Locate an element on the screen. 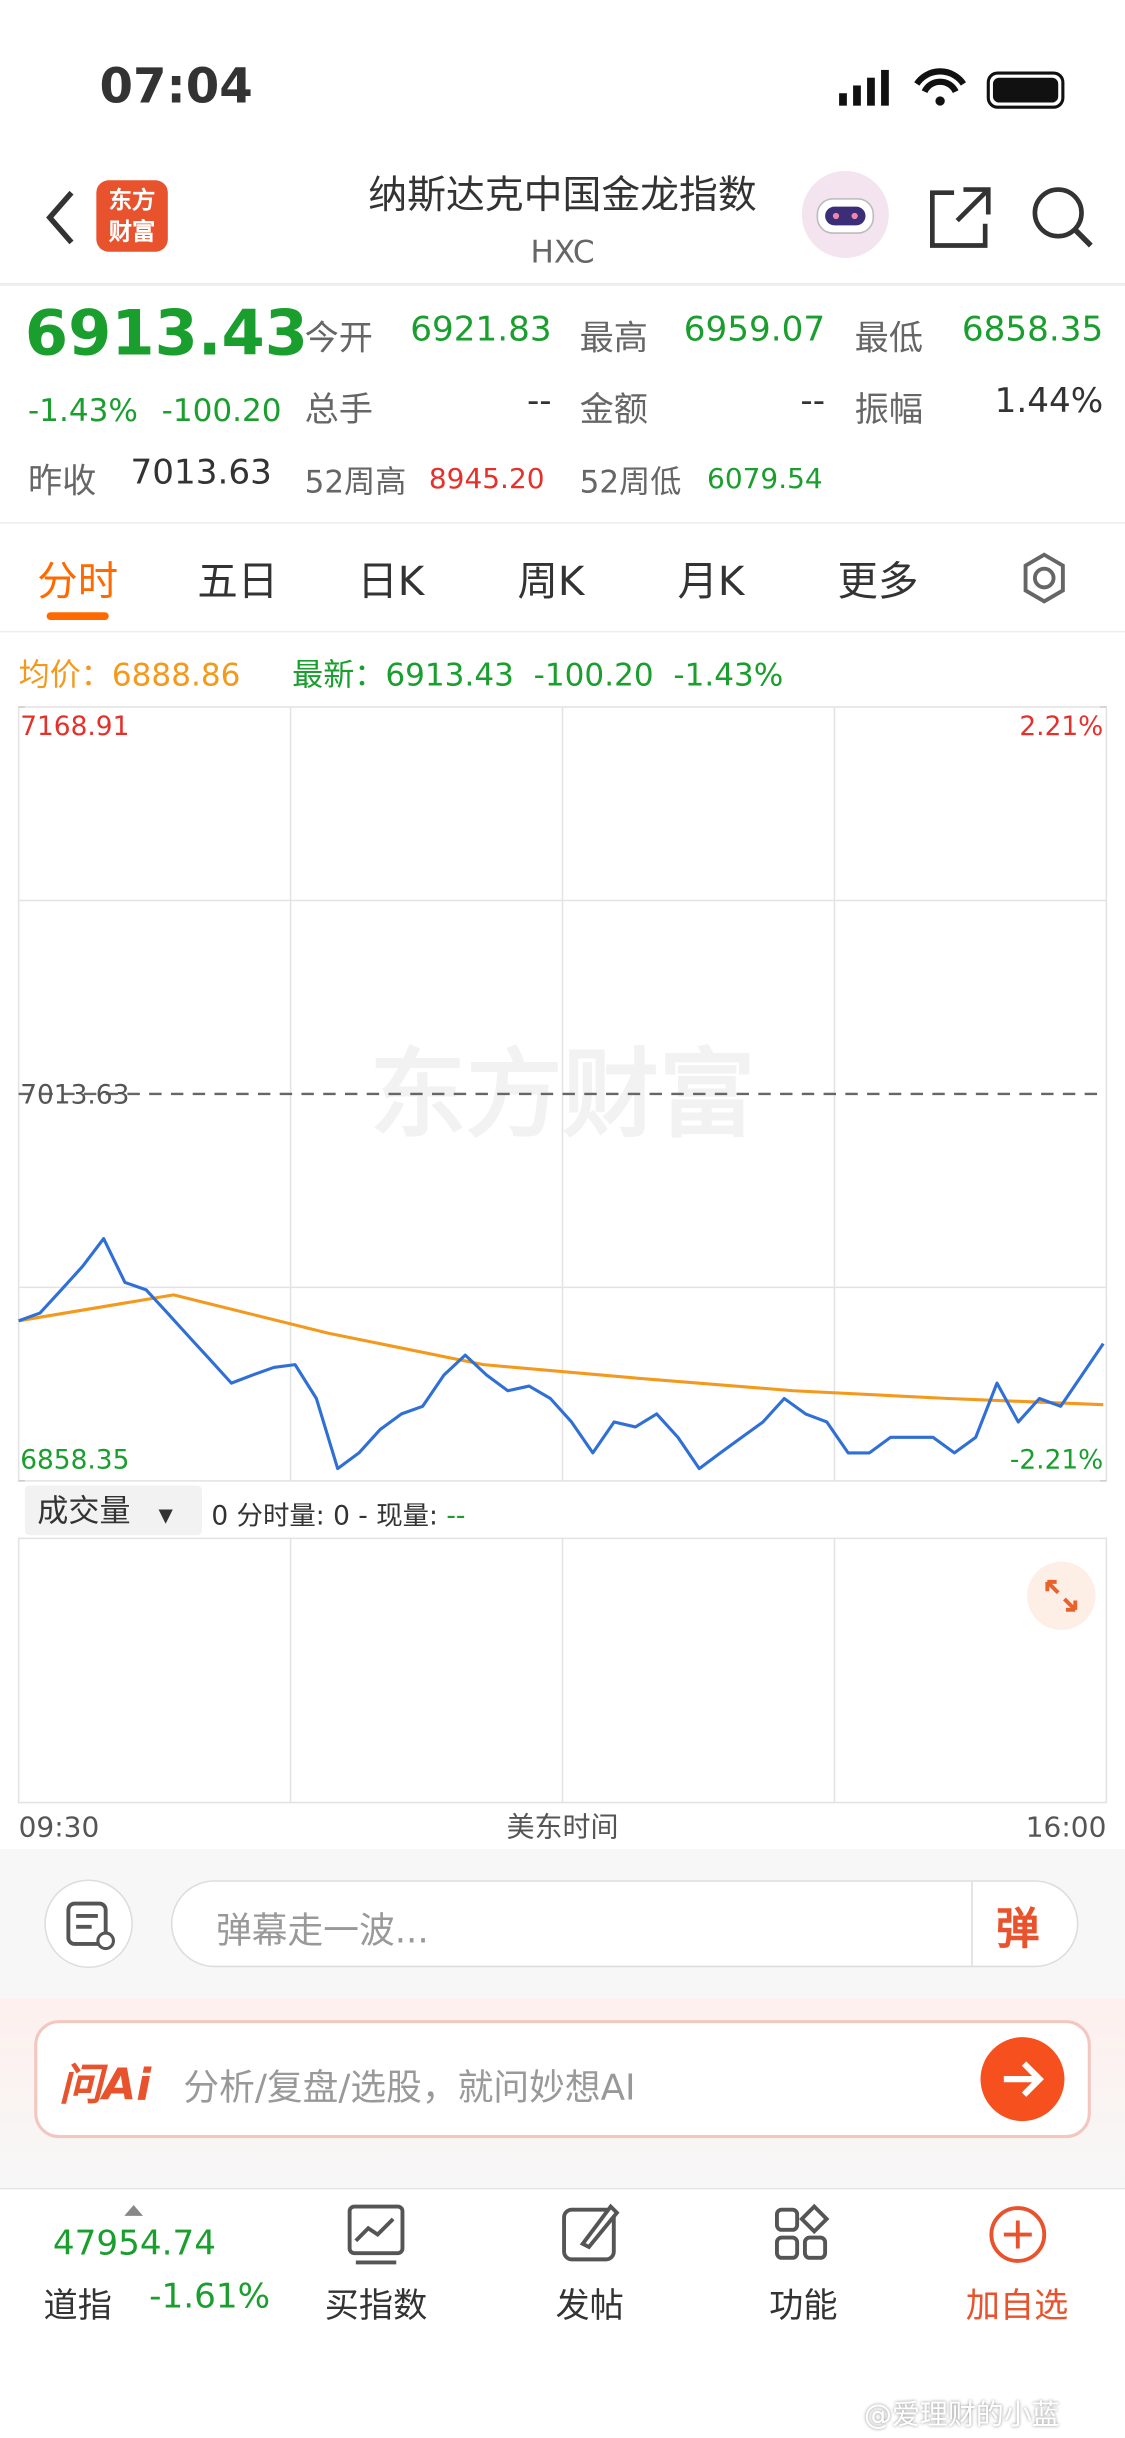 This screenshot has width=1125, height=2438. volume-selector: 成交量 ▼ is located at coordinates (113, 1510).